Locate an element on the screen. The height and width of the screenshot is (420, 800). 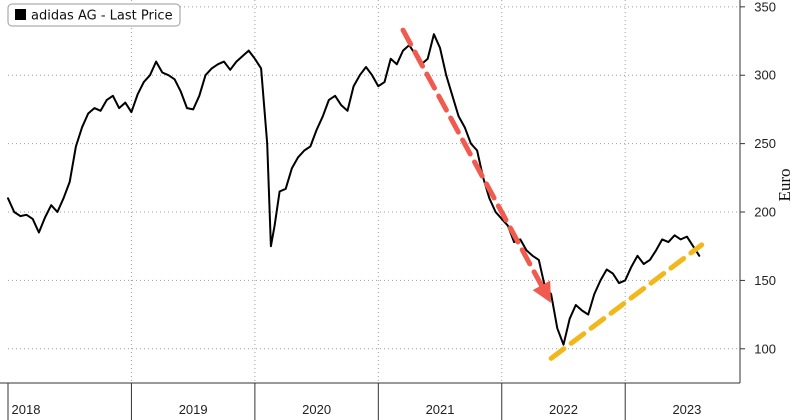
legend-box is located at coordinates (94, 15).